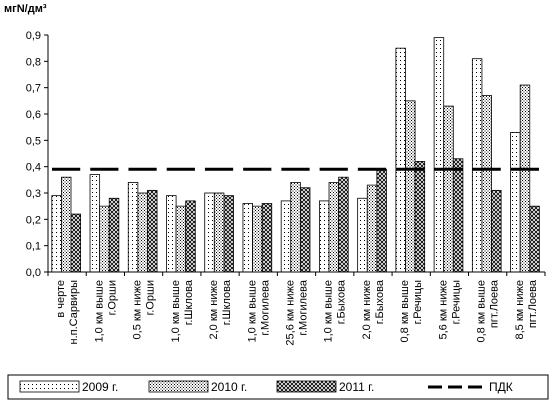  What do you see at coordinates (306, 386) in the screenshot?
I see `legend-swatch-2011` at bounding box center [306, 386].